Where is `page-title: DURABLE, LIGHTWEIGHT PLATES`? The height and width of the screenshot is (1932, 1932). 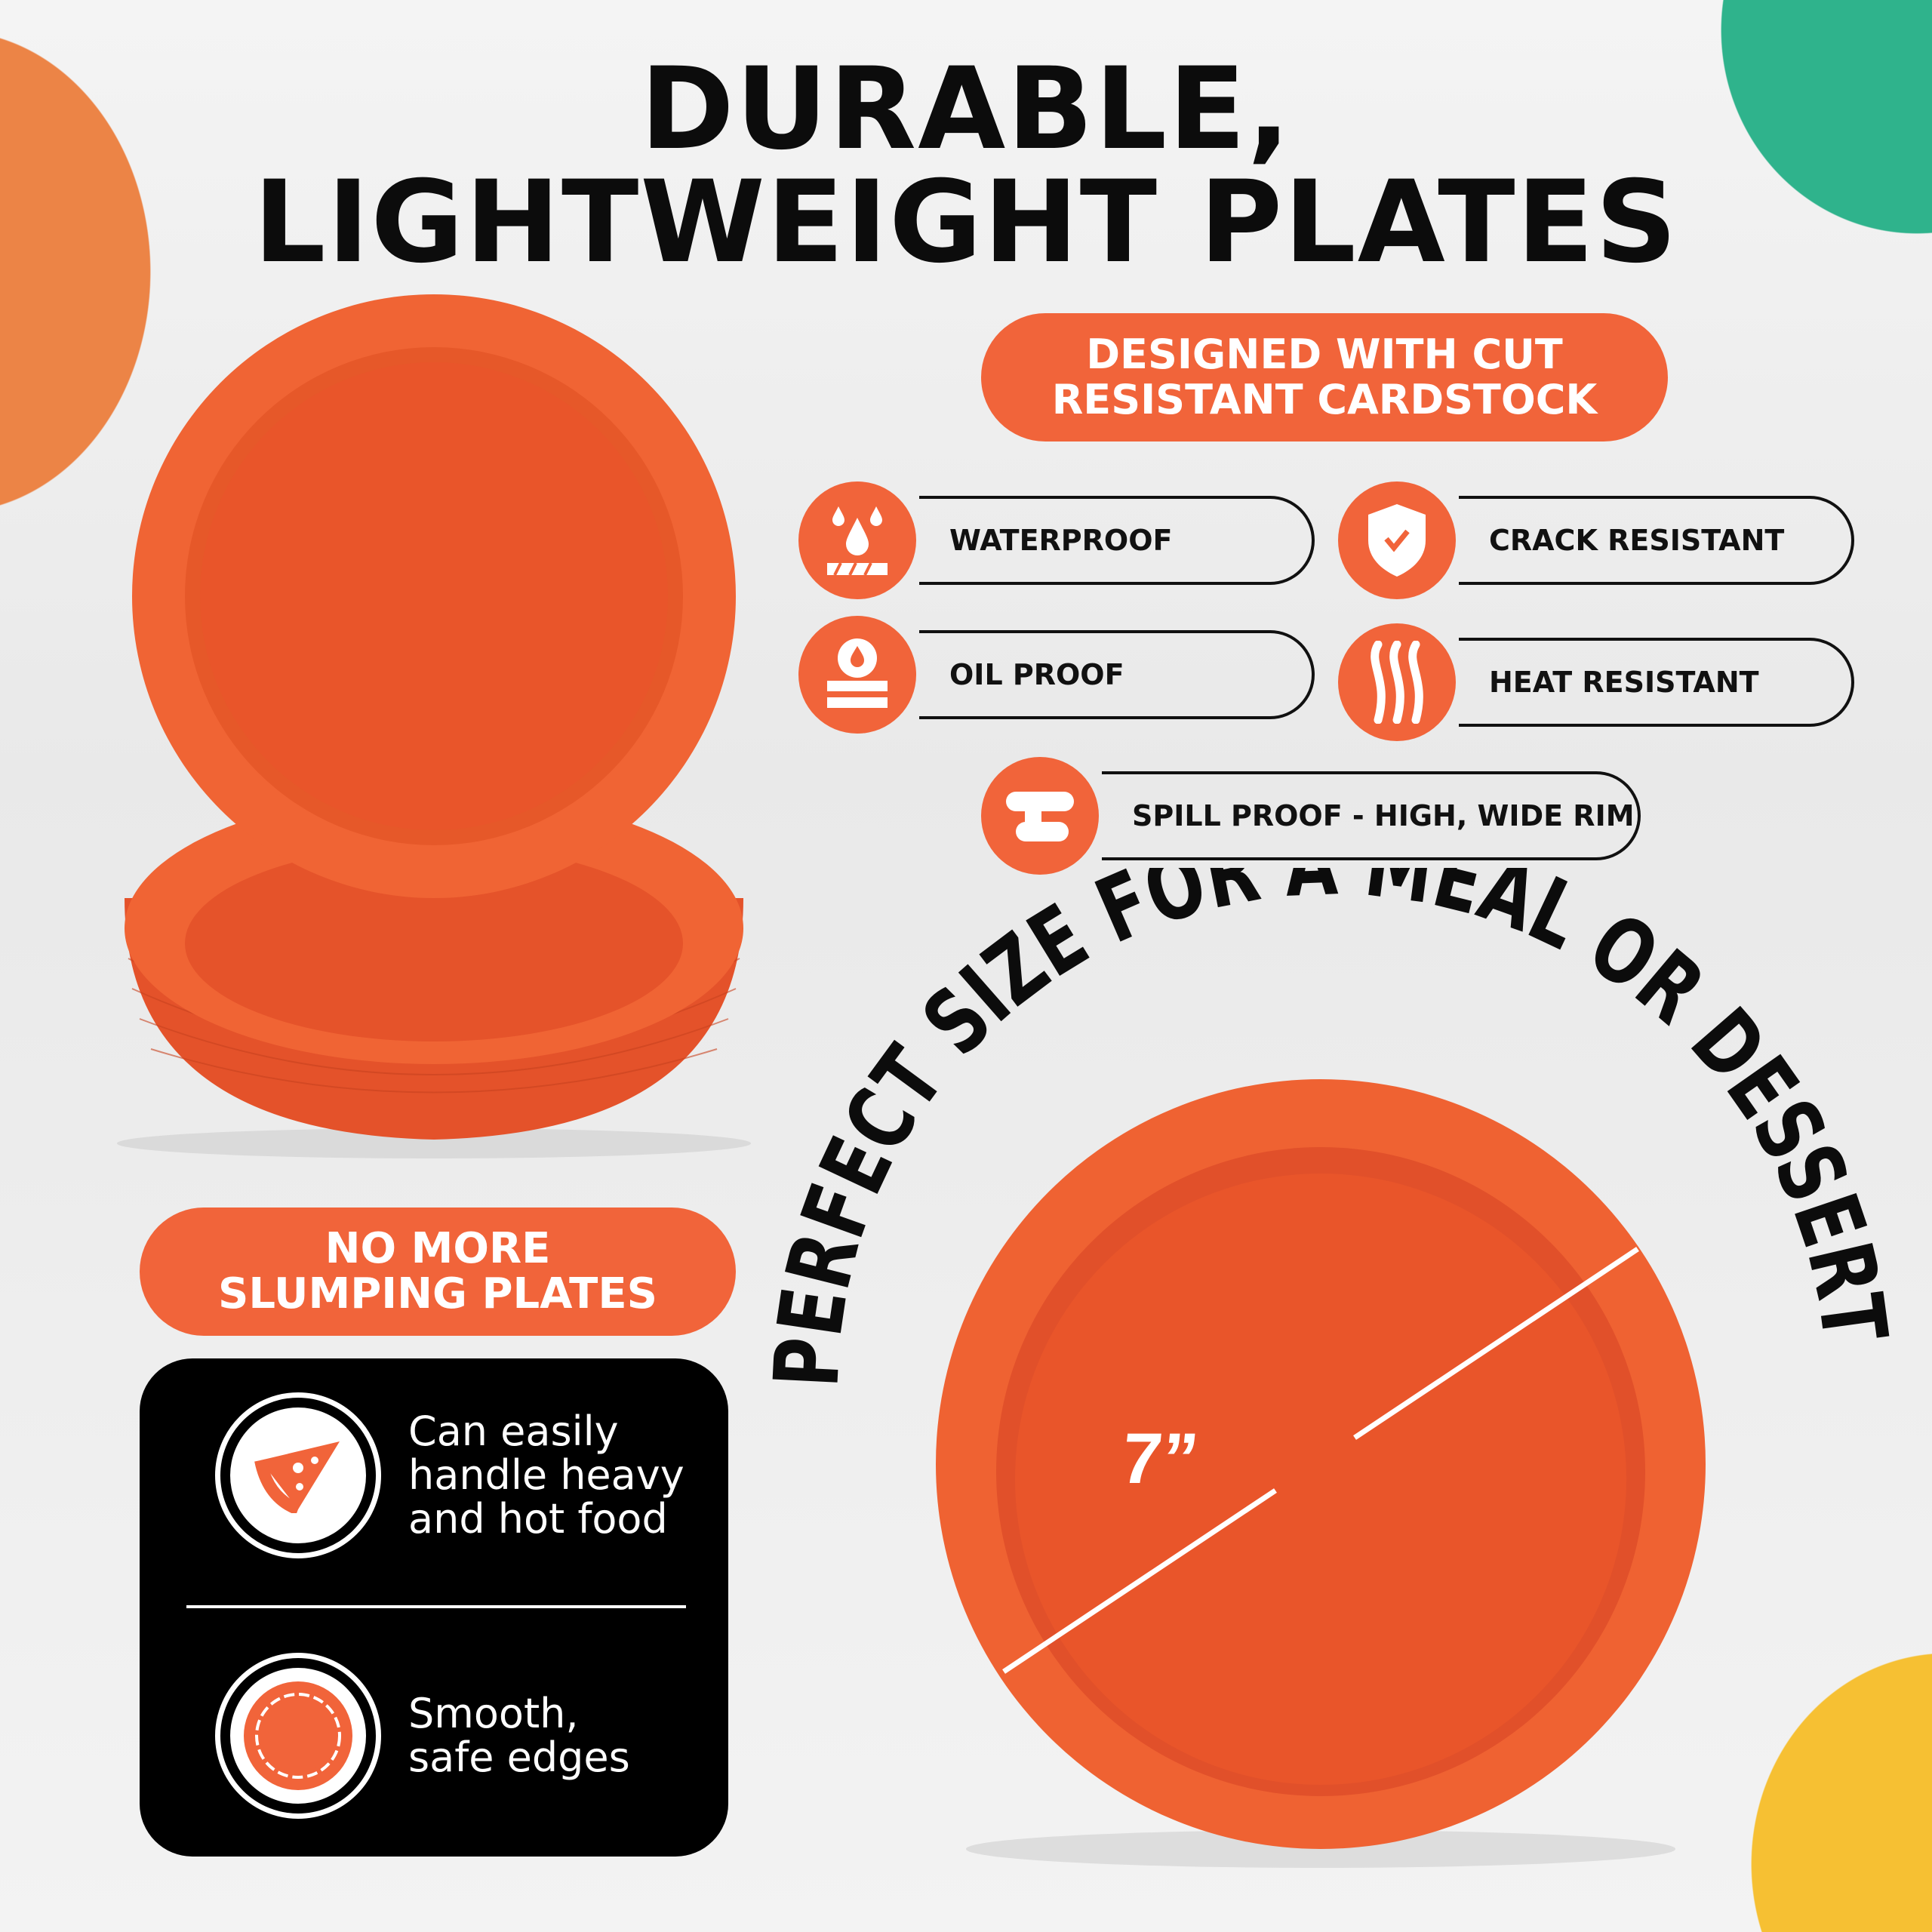
page-title: DURABLE, LIGHTWEIGHT PLATES is located at coordinates (966, 166).